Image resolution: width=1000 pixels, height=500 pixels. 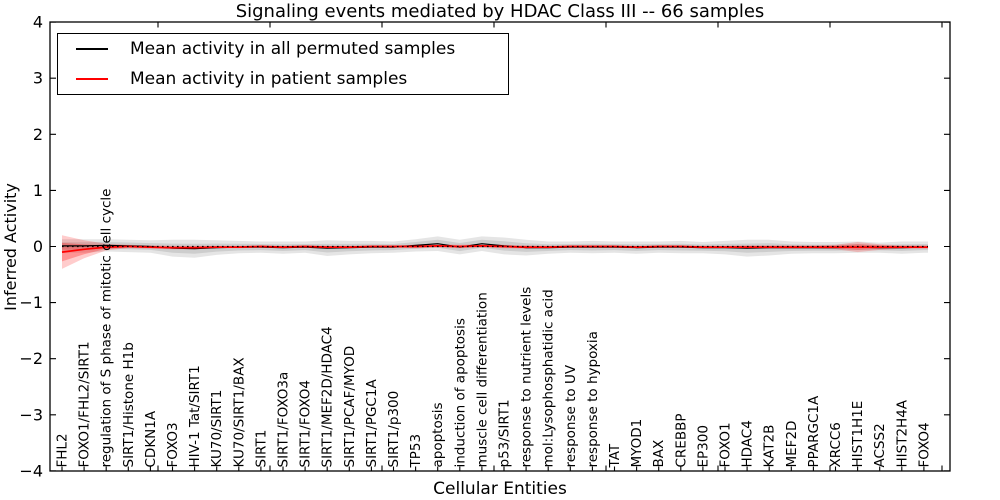 I want to click on x-tick-label: PPARGC1A, so click(x=814, y=431).